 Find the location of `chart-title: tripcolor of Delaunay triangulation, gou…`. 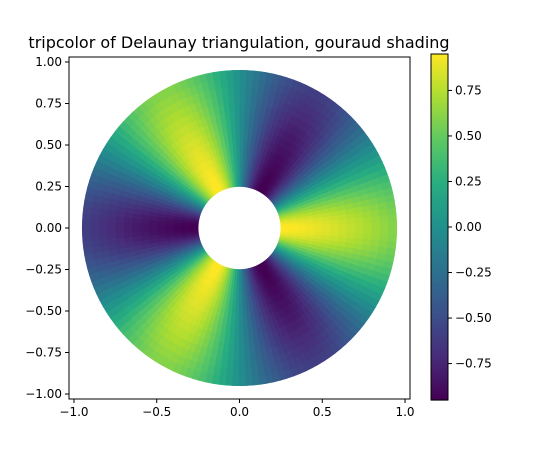

chart-title: tripcolor of Delaunay triangulation, gou… is located at coordinates (238, 42).